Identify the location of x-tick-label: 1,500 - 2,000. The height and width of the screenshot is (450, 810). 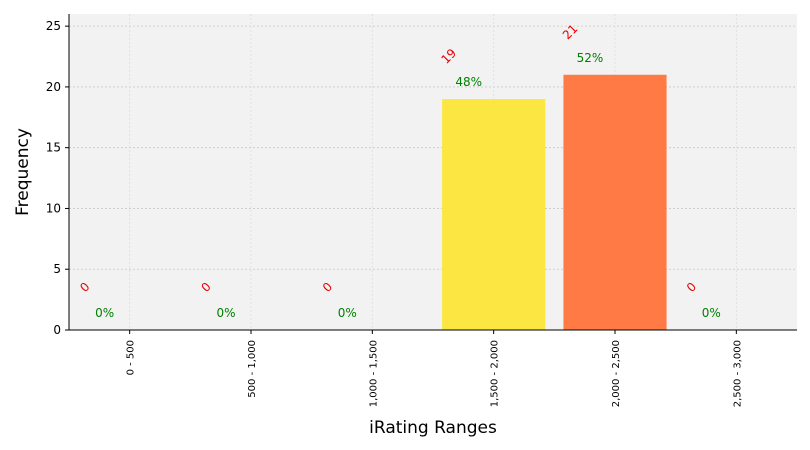
(495, 373).